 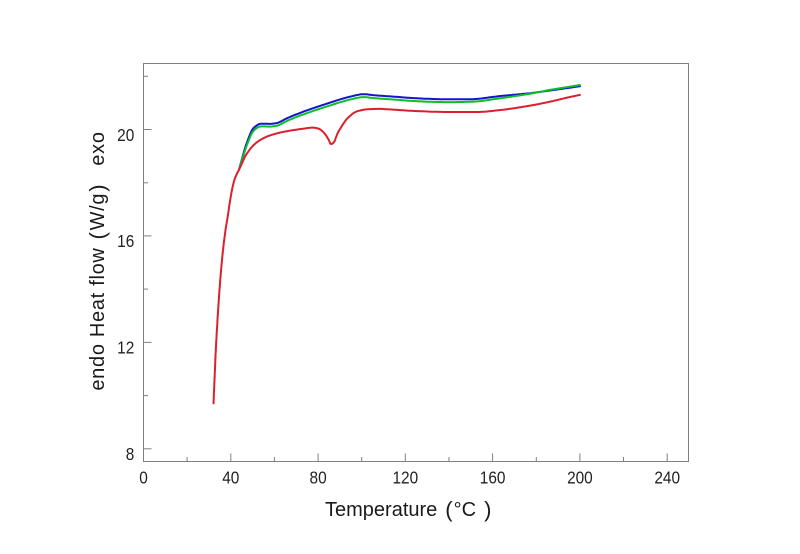 What do you see at coordinates (130, 454) in the screenshot?
I see `svg-text: 8` at bounding box center [130, 454].